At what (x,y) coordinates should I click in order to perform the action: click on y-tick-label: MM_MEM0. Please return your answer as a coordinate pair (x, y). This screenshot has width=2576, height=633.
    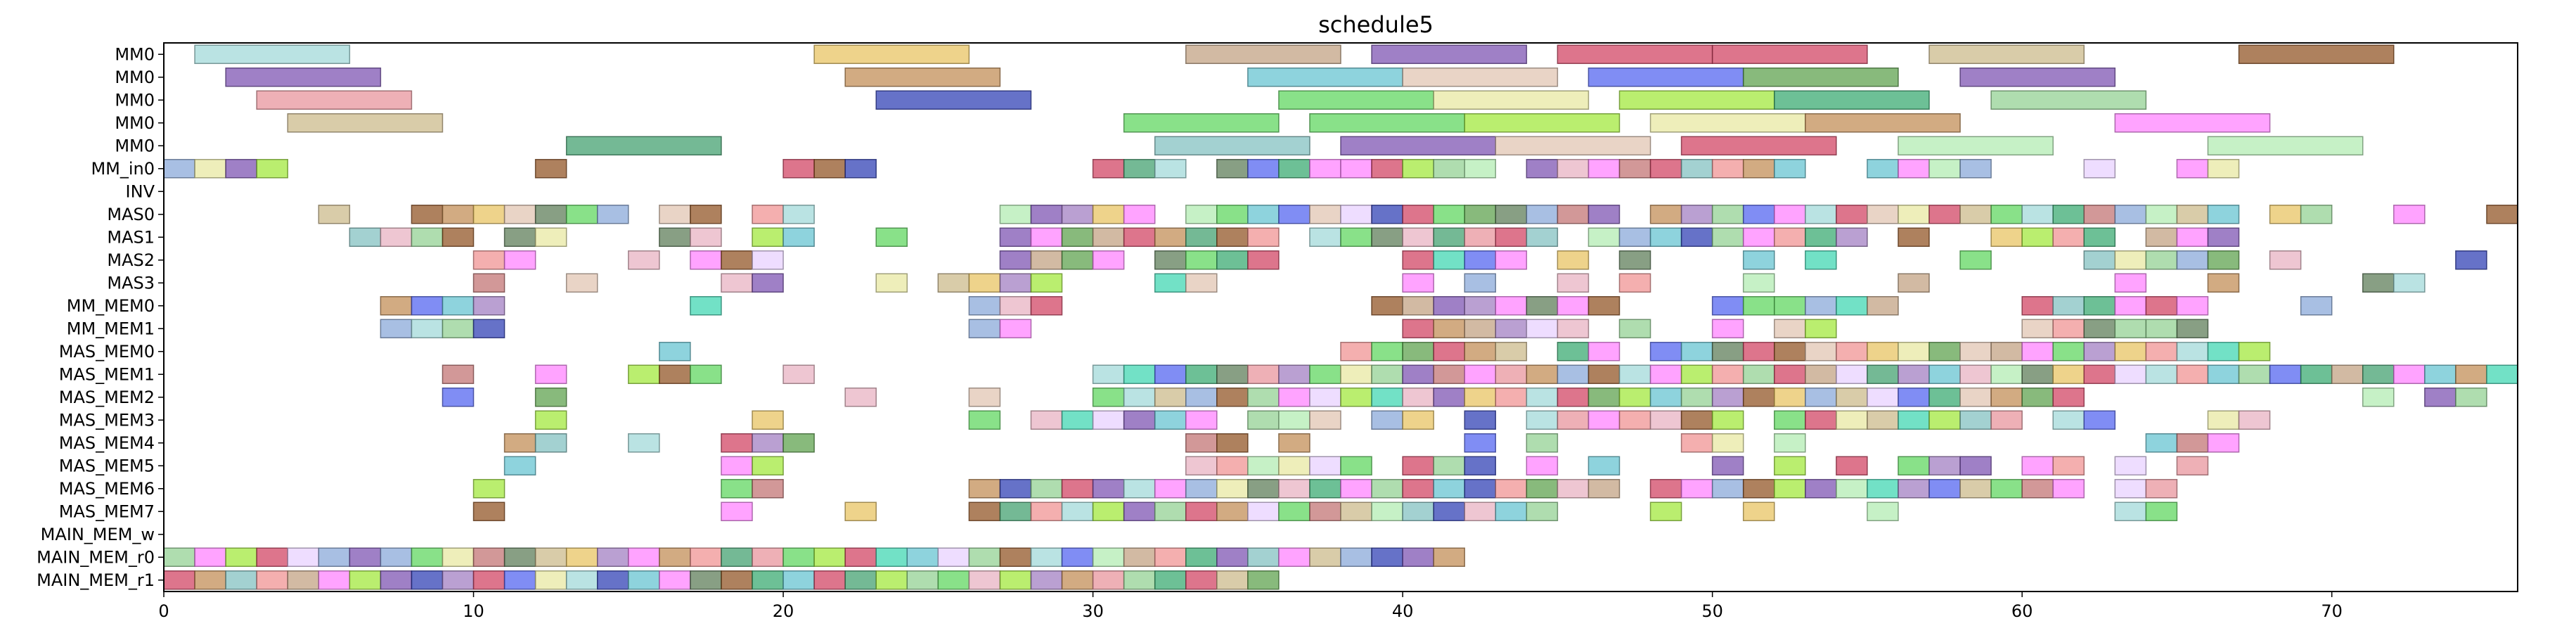
    Looking at the image, I should click on (111, 306).